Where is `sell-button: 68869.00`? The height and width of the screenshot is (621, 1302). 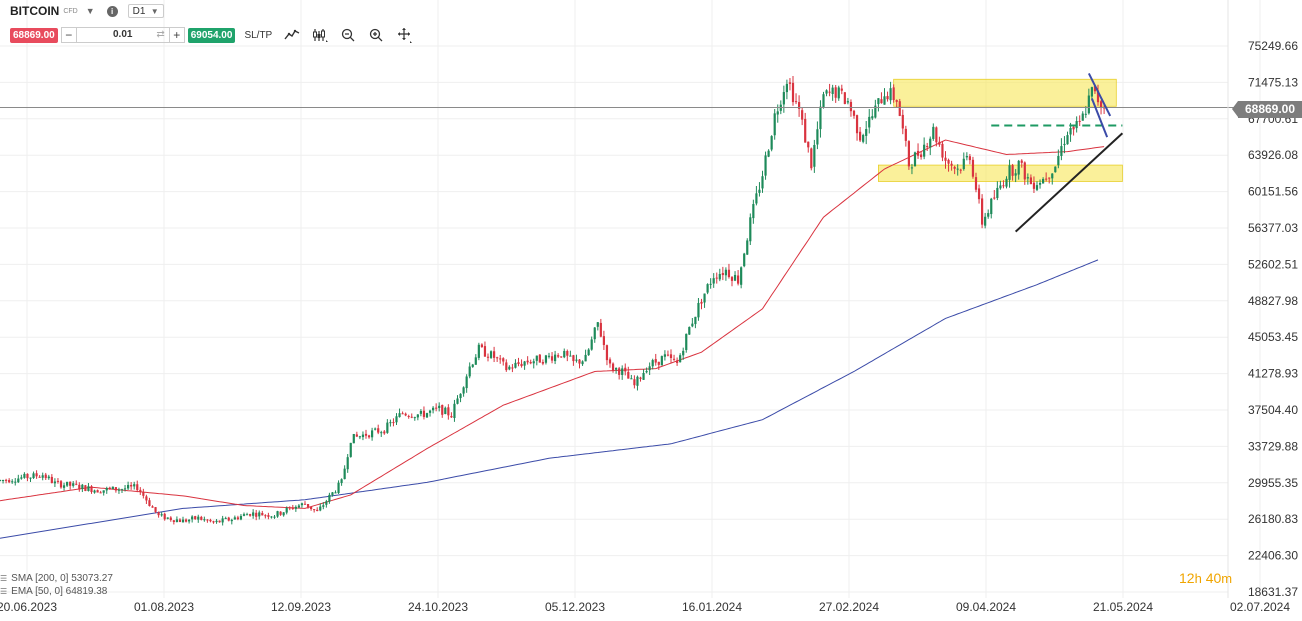 sell-button: 68869.00 is located at coordinates (34, 35).